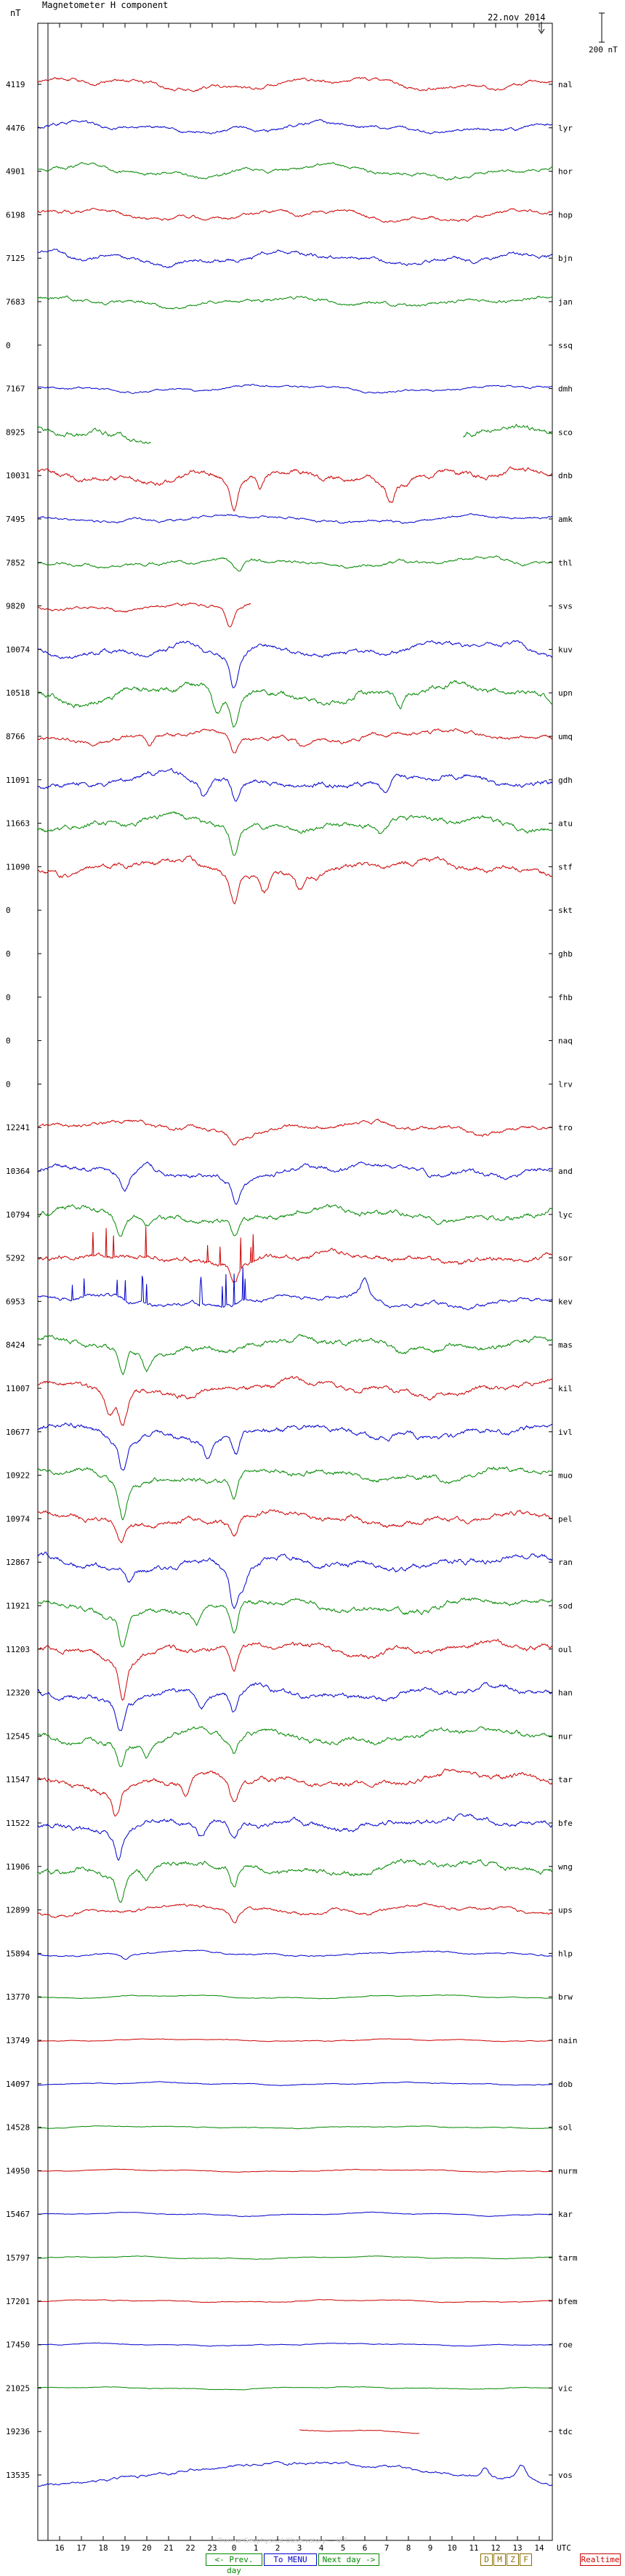  What do you see at coordinates (18, 780) in the screenshot?
I see `station-baseline: 11091` at bounding box center [18, 780].